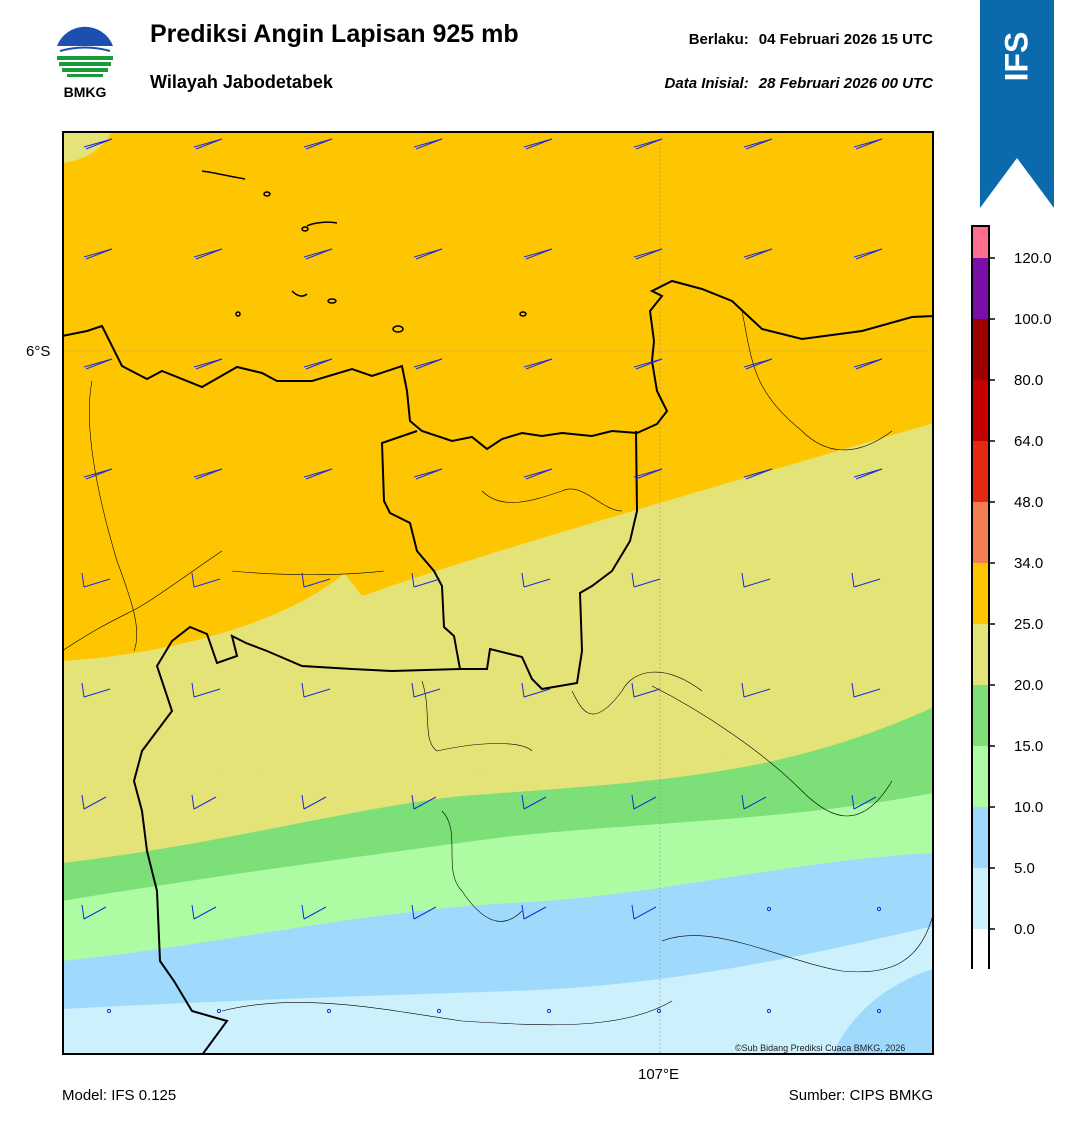  I want to click on colorbar-tick-label: 15.0, so click(1028, 746).